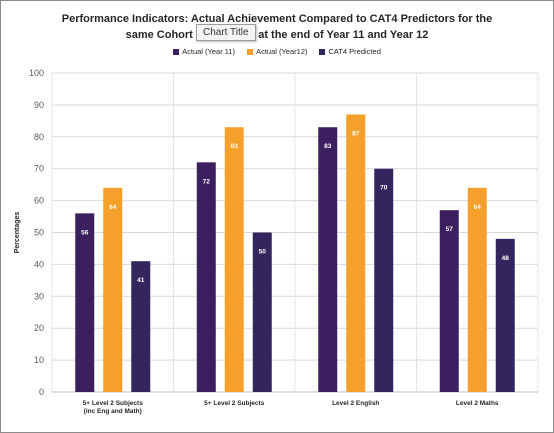 This screenshot has height=433, width=554. I want to click on legend-item: CAT4 Predicted, so click(350, 51).